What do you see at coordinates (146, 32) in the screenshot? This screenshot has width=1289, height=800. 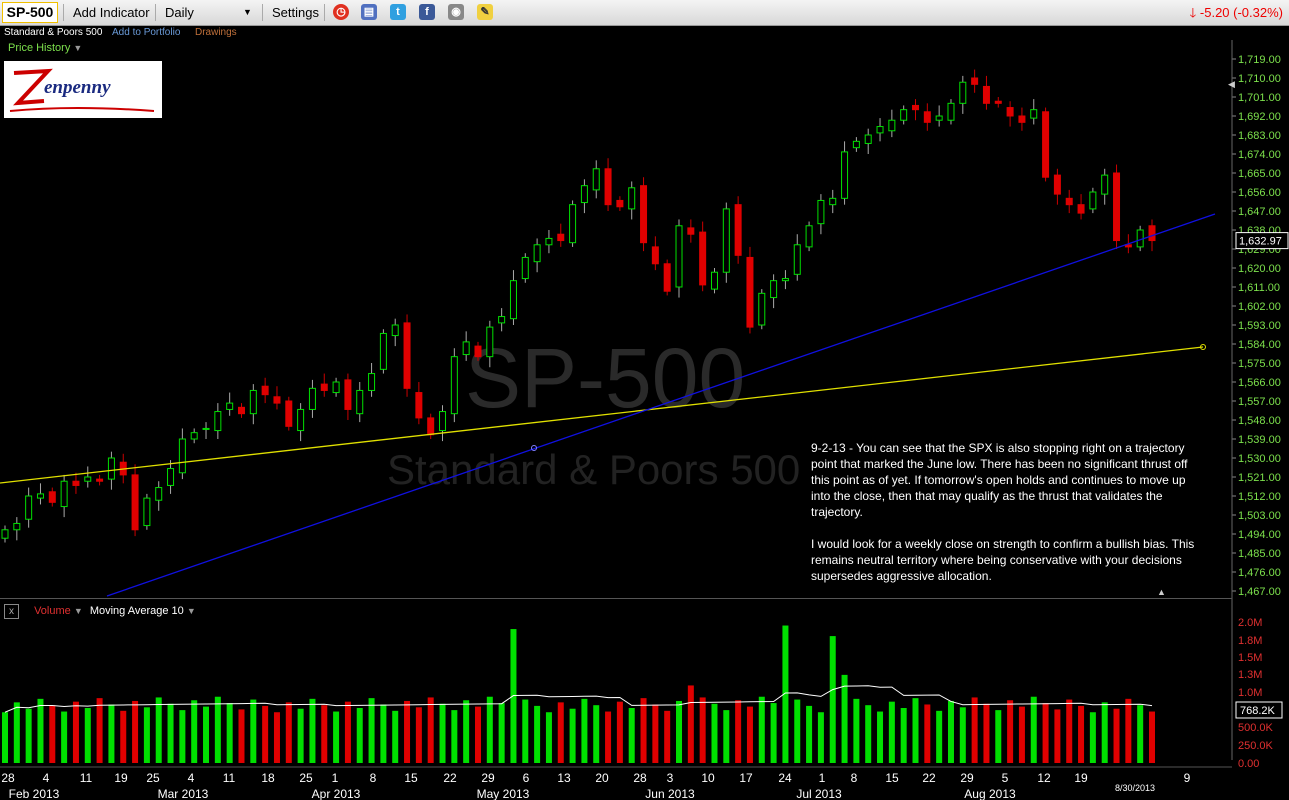 I see `add-to-portfolio-link: Add to Portfolio` at bounding box center [146, 32].